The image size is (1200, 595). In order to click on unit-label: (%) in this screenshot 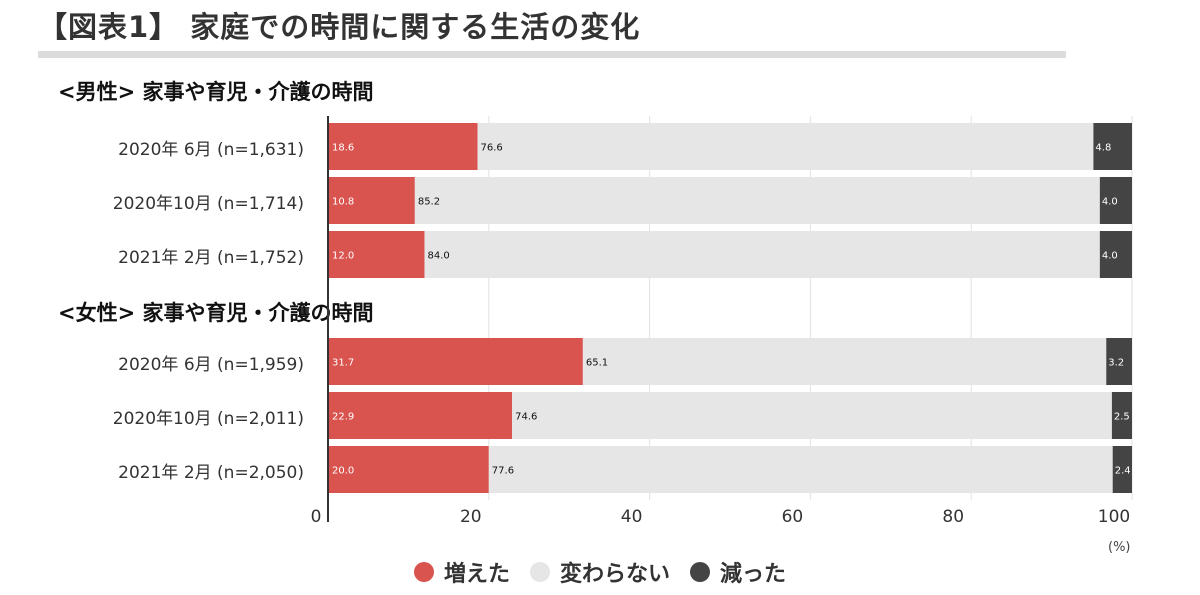, I will do `click(1119, 547)`.